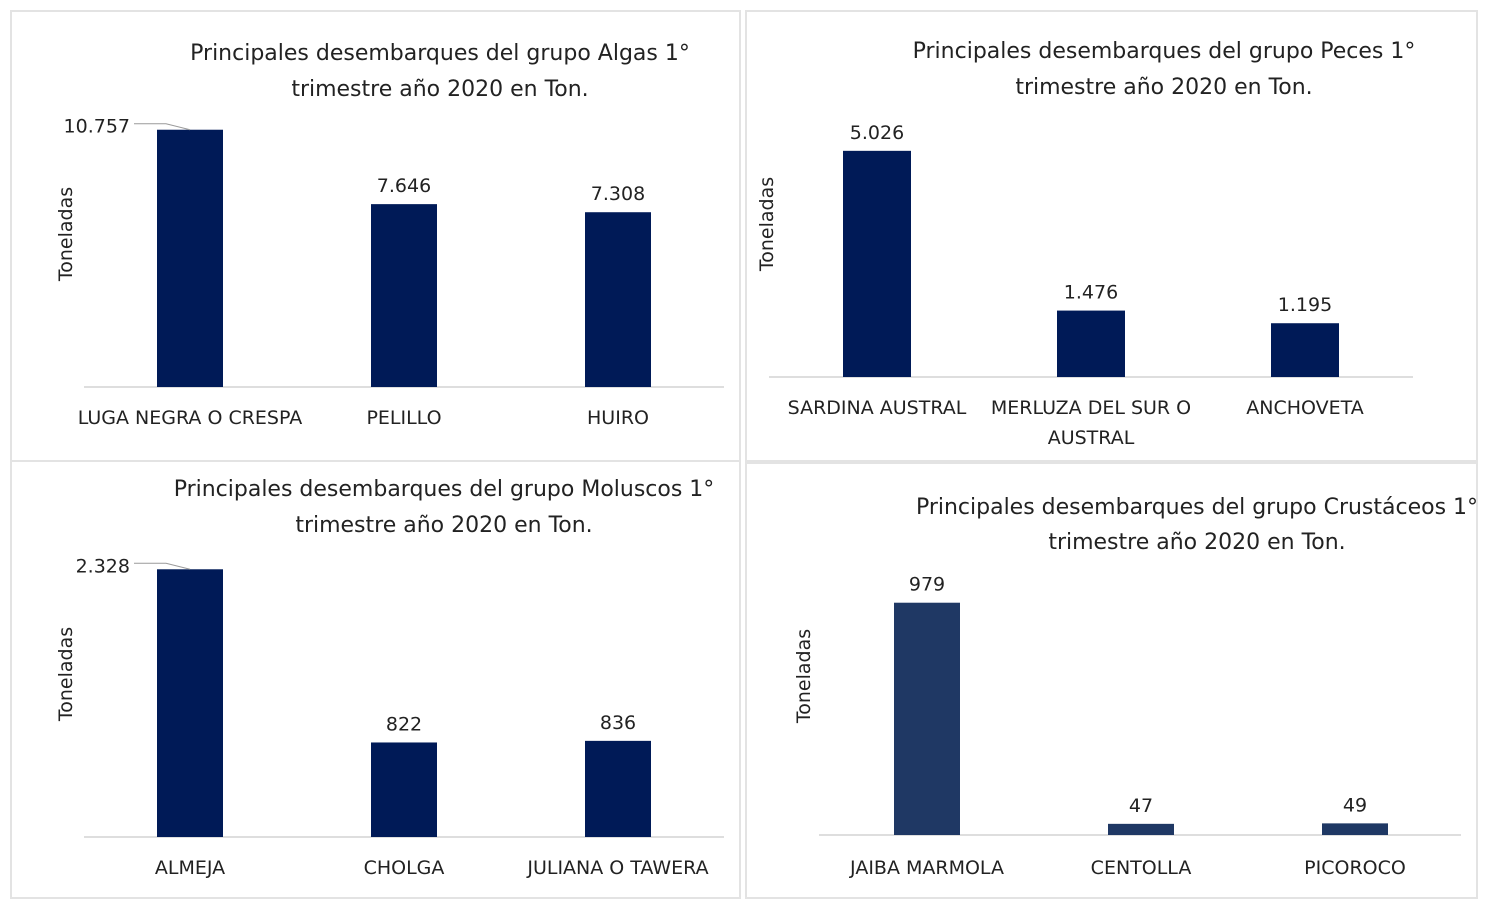 Image resolution: width=1485 pixels, height=899 pixels. I want to click on category-label-line: JAIBA MARMOLA, so click(926, 868).